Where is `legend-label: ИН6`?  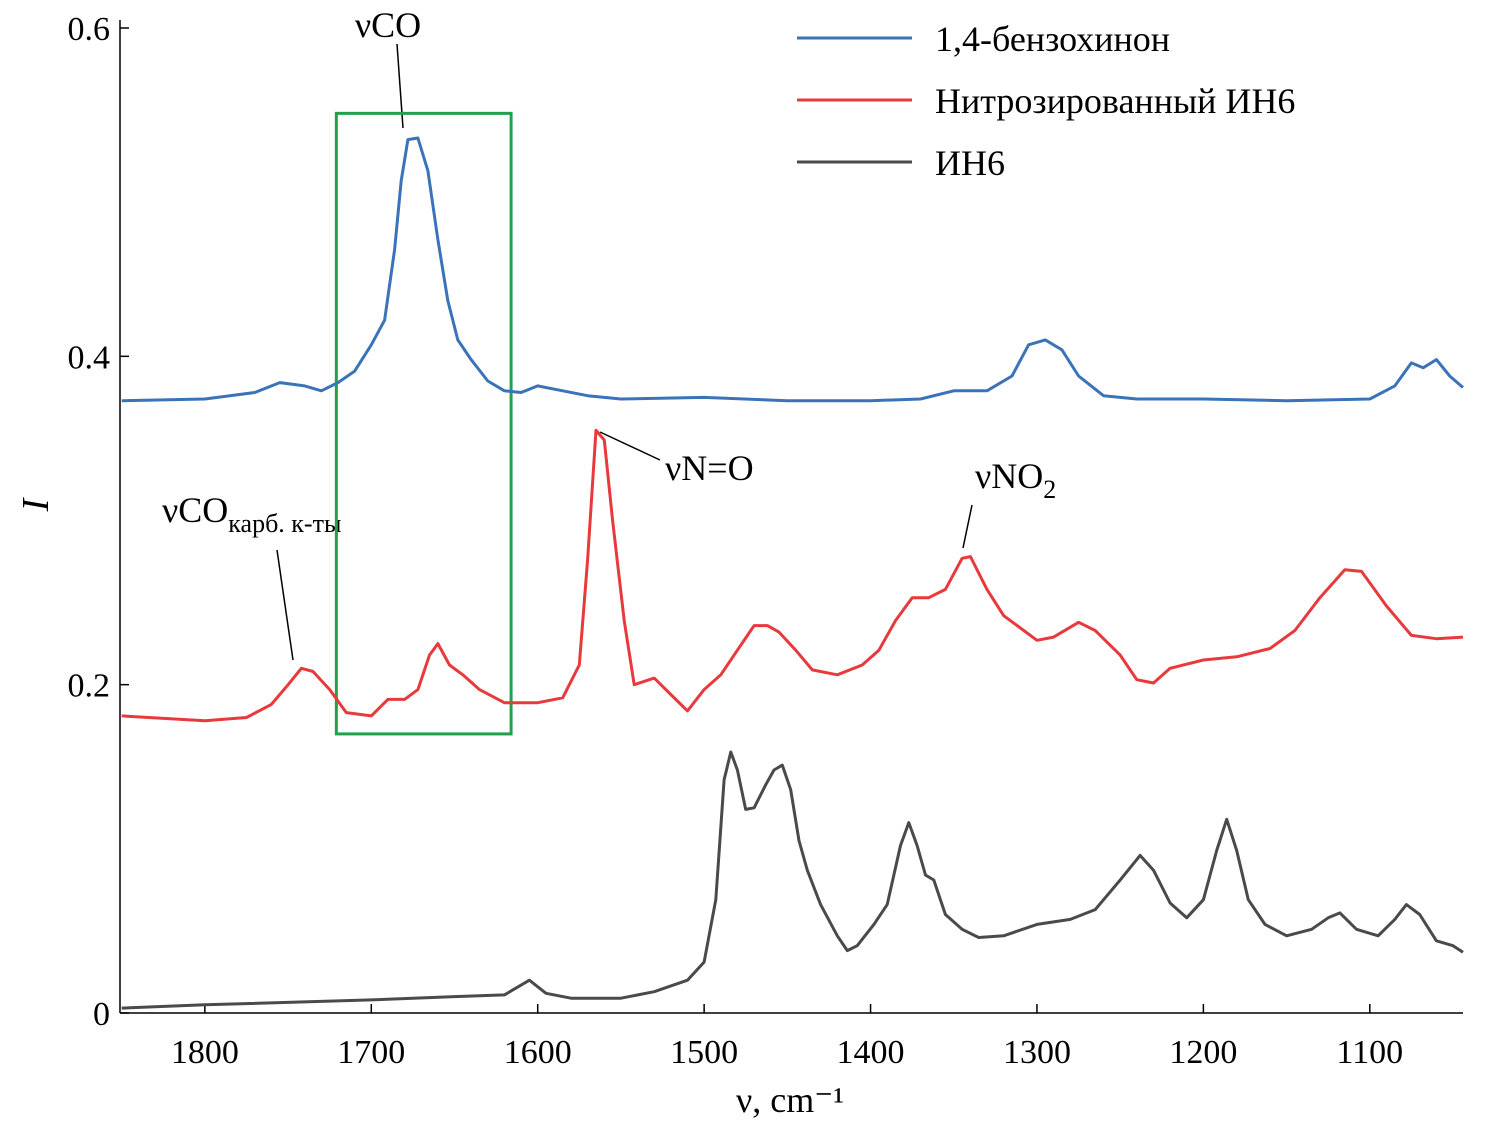 legend-label: ИН6 is located at coordinates (970, 163).